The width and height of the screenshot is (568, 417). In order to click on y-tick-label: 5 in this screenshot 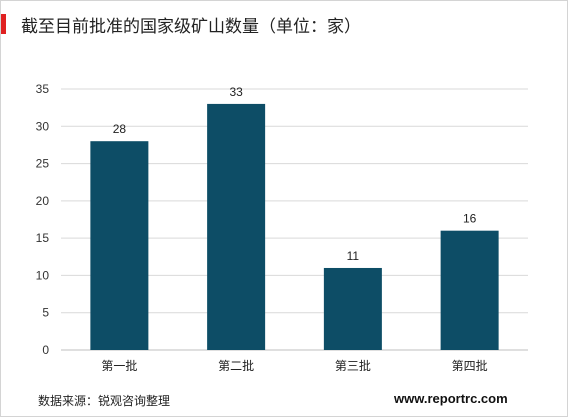, I will do `click(45, 313)`.